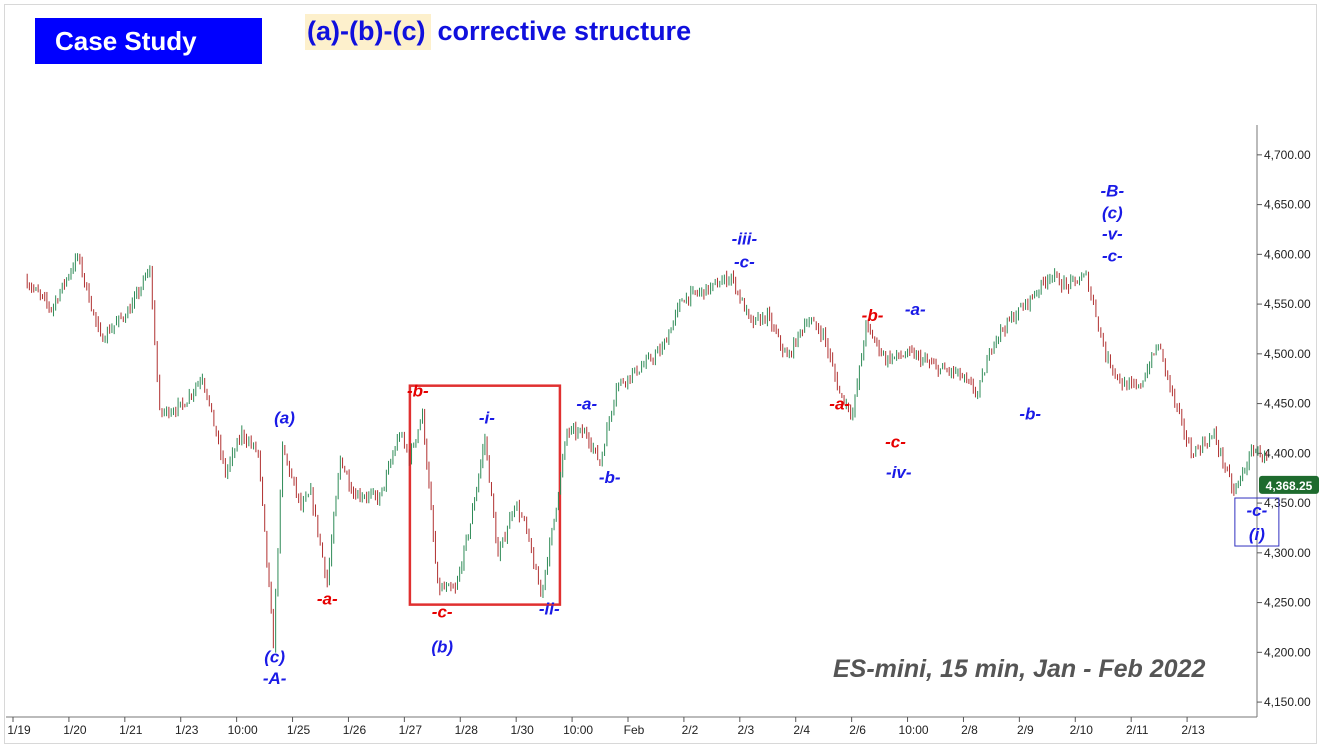 The image size is (1322, 748). What do you see at coordinates (485, 495) in the screenshot?
I see `wave-b-highlight-box` at bounding box center [485, 495].